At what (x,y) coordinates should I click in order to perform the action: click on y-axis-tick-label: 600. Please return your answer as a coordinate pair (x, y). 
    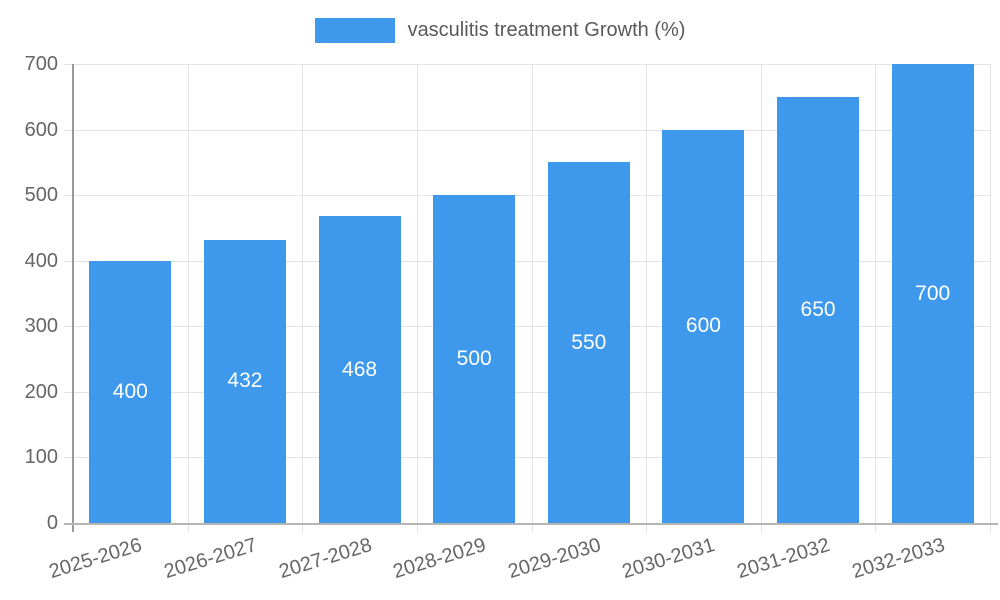
    Looking at the image, I should click on (41, 129).